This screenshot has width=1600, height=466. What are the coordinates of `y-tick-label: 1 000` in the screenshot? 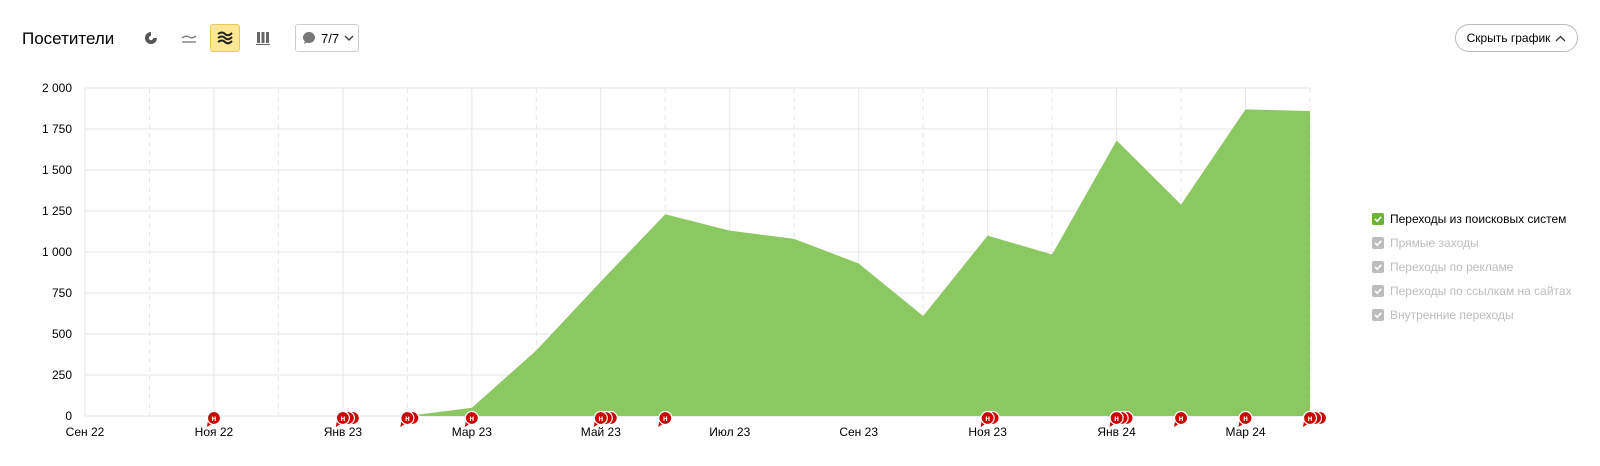 It's located at (57, 252).